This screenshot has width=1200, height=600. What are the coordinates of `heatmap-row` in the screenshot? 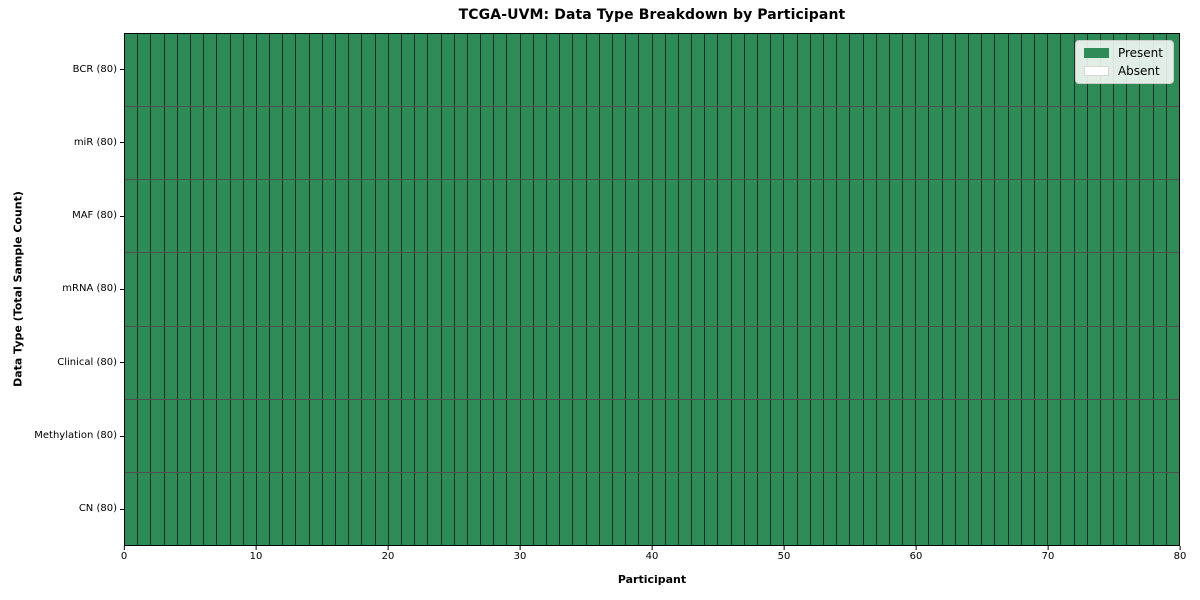 It's located at (652, 436).